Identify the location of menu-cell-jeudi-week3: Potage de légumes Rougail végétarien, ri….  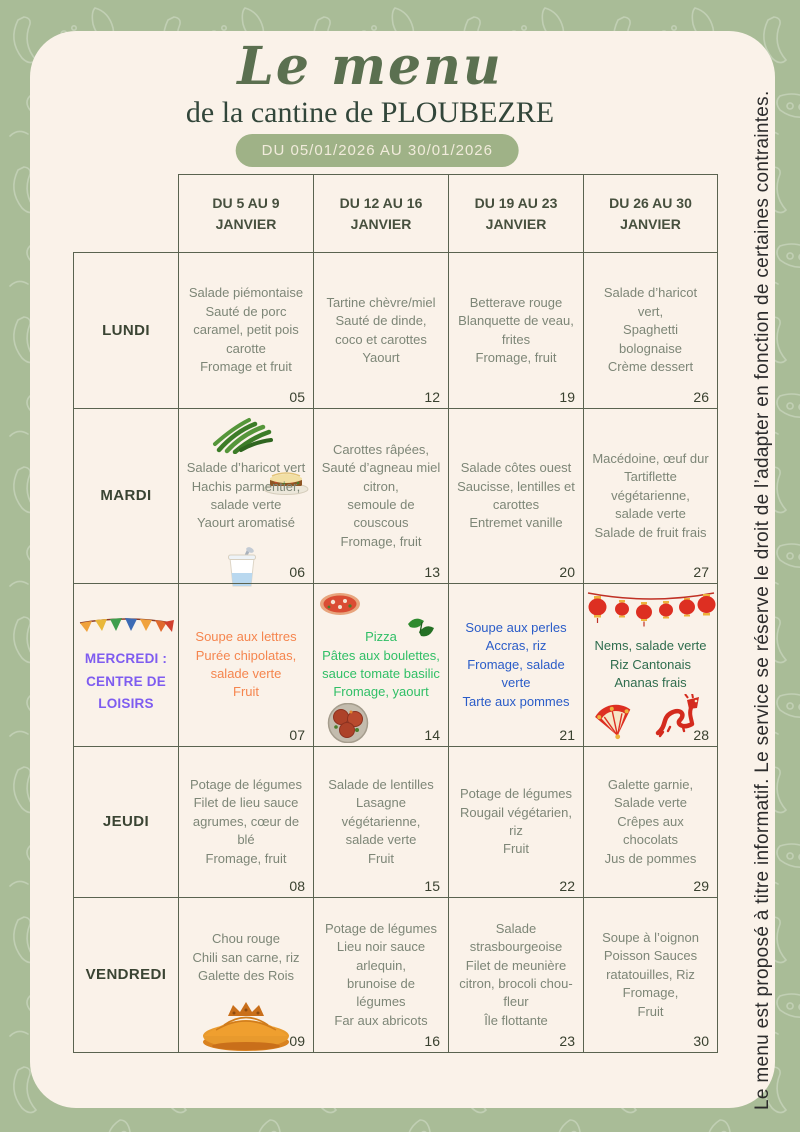
(515, 821).